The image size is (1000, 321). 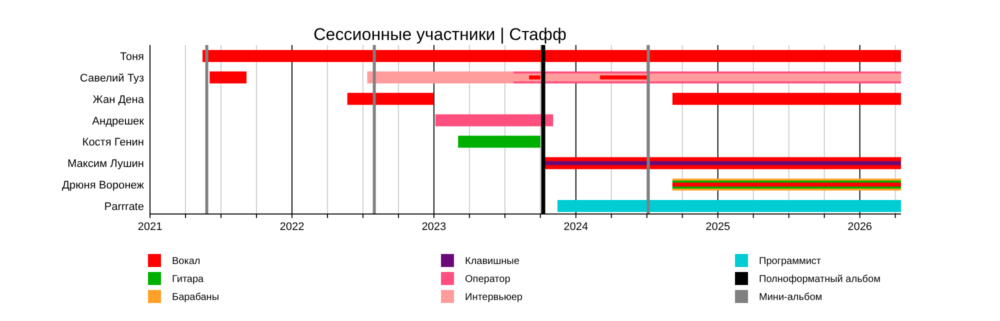 What do you see at coordinates (860, 227) in the screenshot?
I see `x-tick-label: 2026` at bounding box center [860, 227].